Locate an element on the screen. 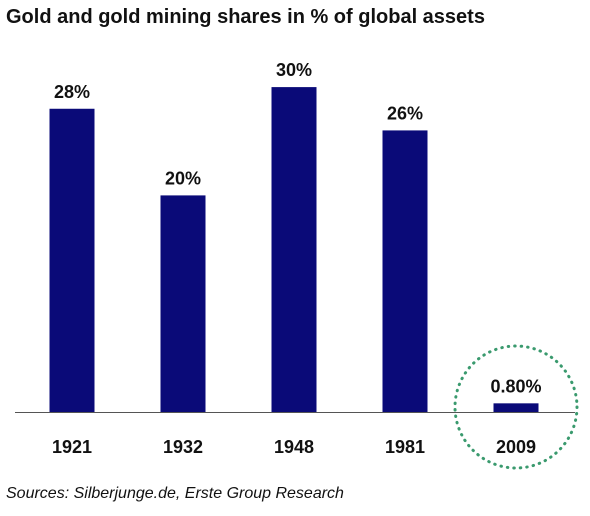  highlight-circle is located at coordinates (516, 407).